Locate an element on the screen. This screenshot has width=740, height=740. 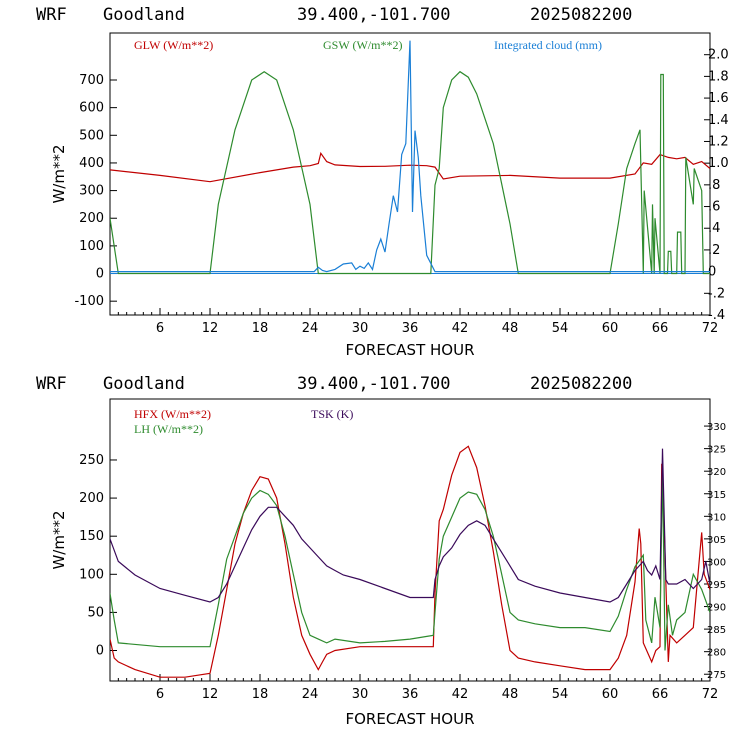
y2-tick-label: 0 is located at coordinates (712, 272).